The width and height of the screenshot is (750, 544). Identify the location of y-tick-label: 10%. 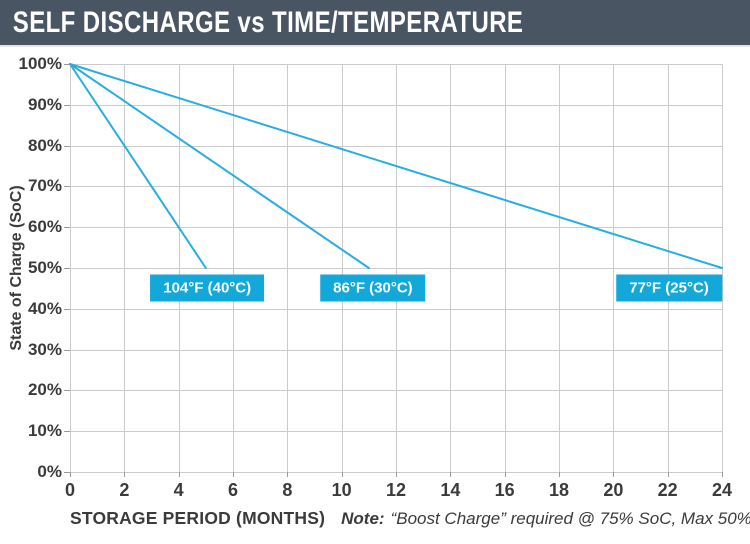
(44, 431).